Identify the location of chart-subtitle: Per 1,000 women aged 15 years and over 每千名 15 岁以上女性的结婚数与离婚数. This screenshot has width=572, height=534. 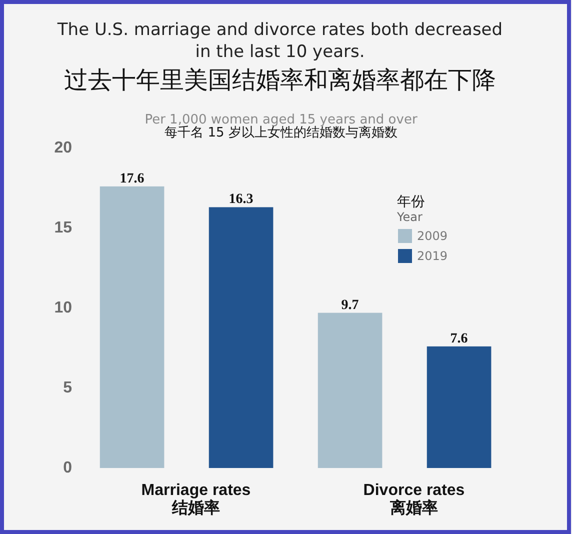
(281, 126).